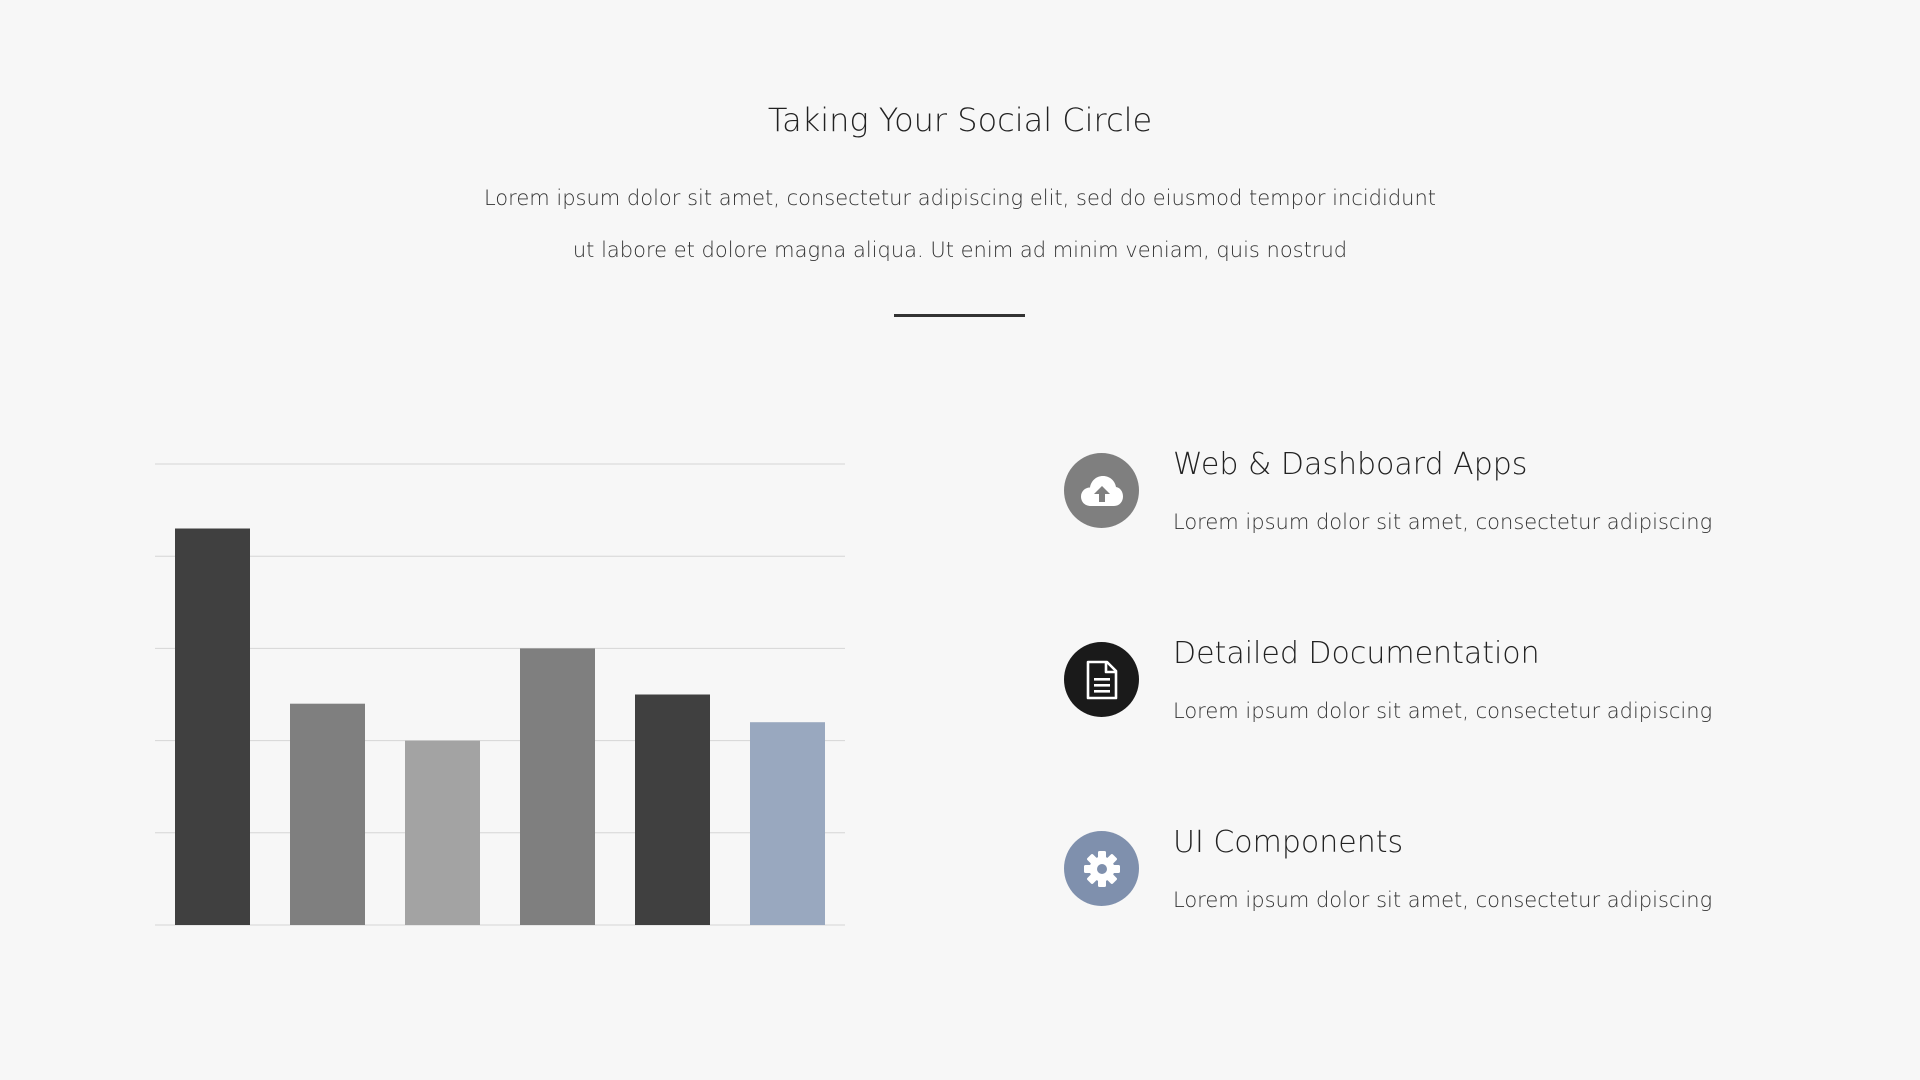 The height and width of the screenshot is (1080, 1920). What do you see at coordinates (500, 726) in the screenshot?
I see `chart-bars` at bounding box center [500, 726].